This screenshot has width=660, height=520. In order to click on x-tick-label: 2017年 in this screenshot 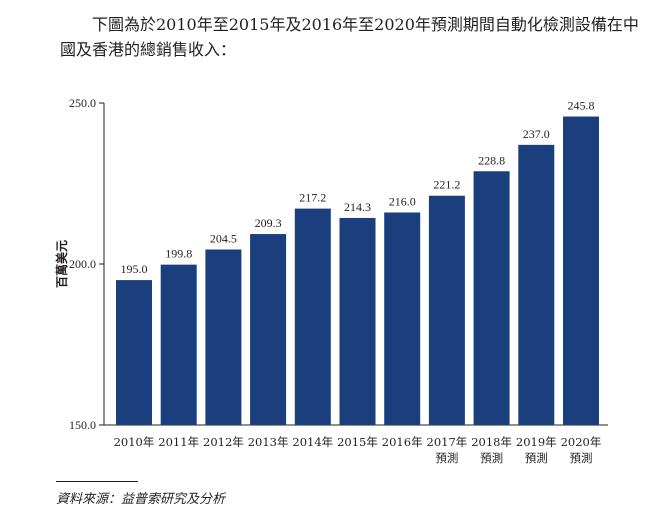, I will do `click(447, 442)`.